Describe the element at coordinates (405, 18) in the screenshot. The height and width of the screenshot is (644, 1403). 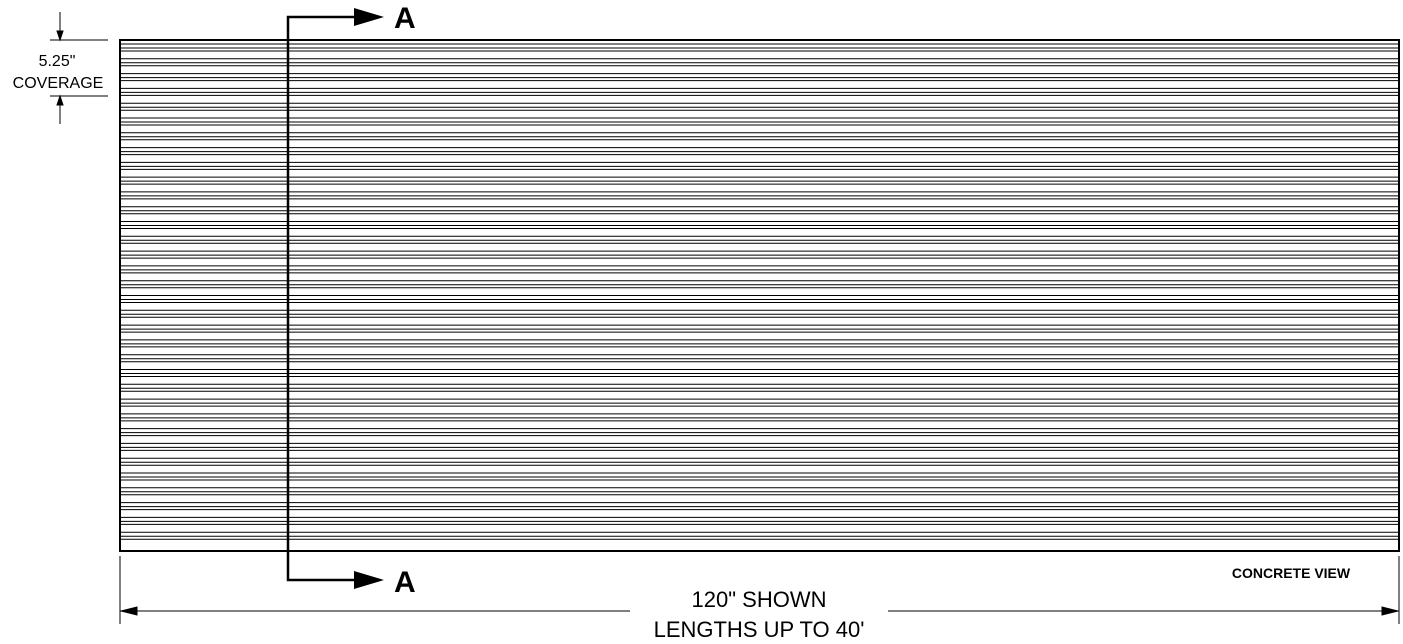
I see `section-label-top: A` at that location.